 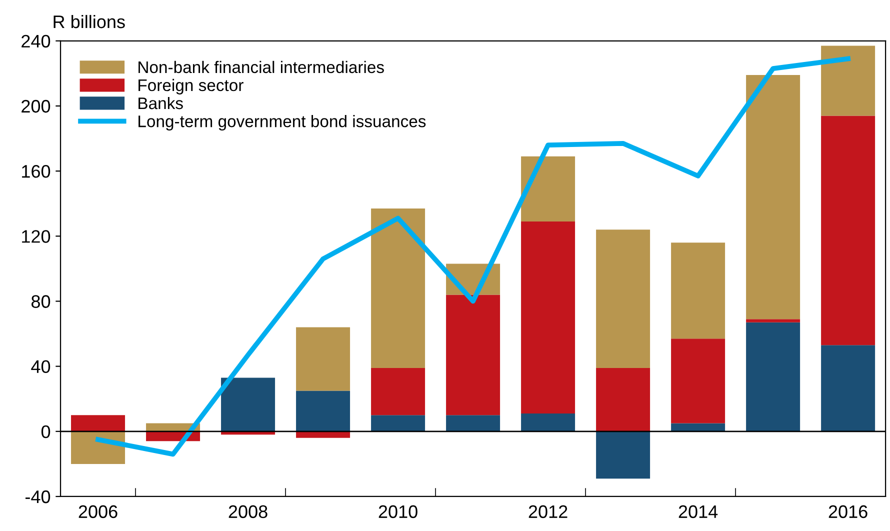 What do you see at coordinates (398, 511) in the screenshot?
I see `x-tick-label: 2010` at bounding box center [398, 511].